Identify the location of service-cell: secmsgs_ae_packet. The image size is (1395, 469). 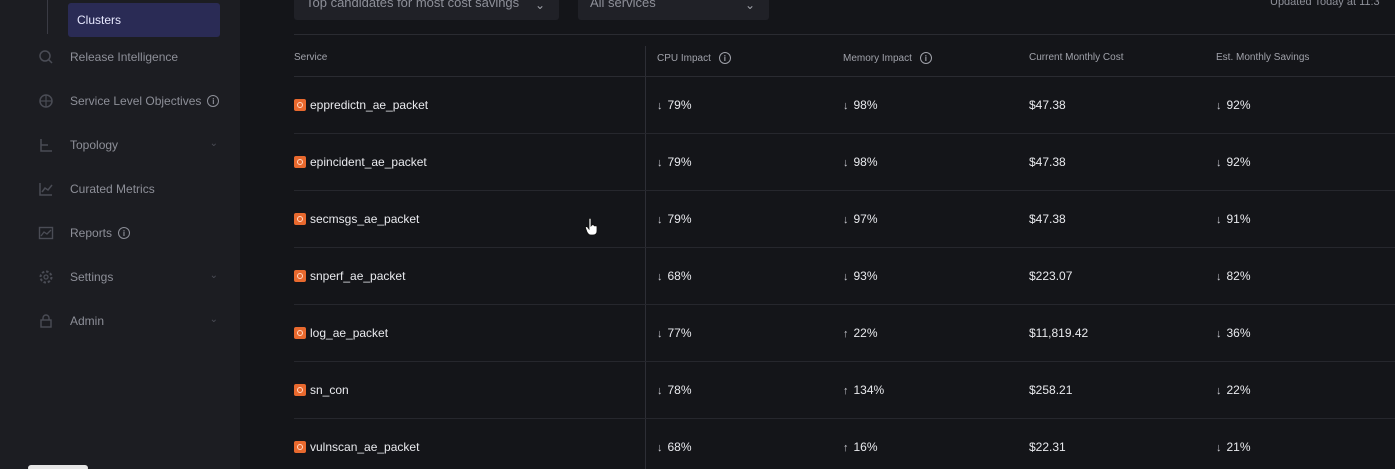
(356, 219).